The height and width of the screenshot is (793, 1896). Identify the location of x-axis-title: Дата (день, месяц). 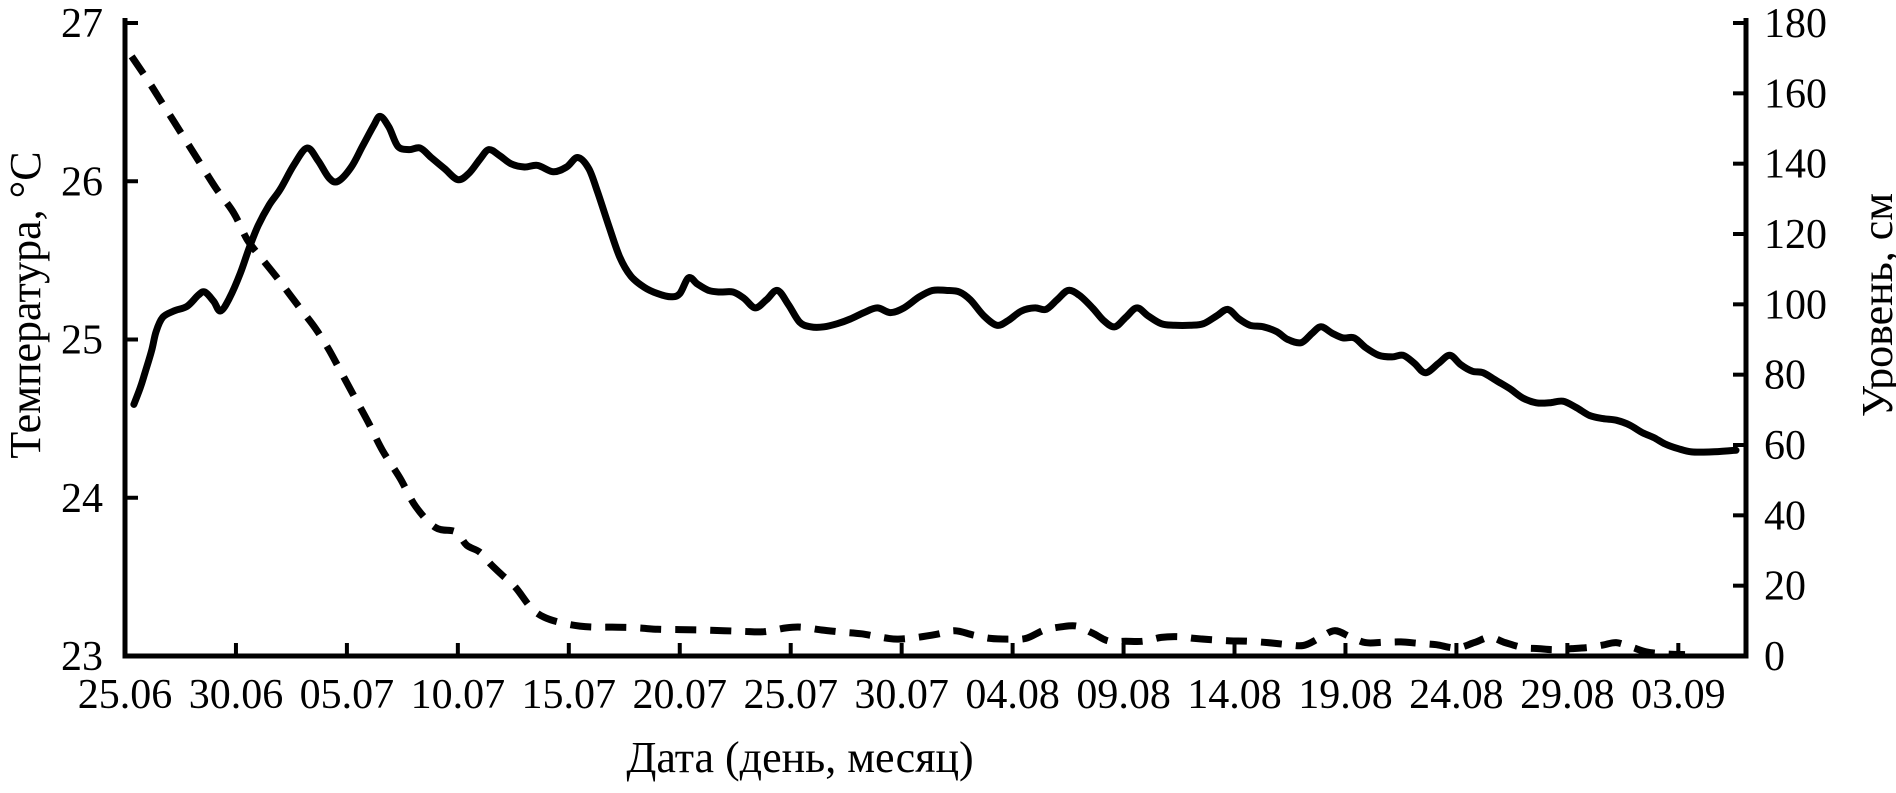
(800, 757).